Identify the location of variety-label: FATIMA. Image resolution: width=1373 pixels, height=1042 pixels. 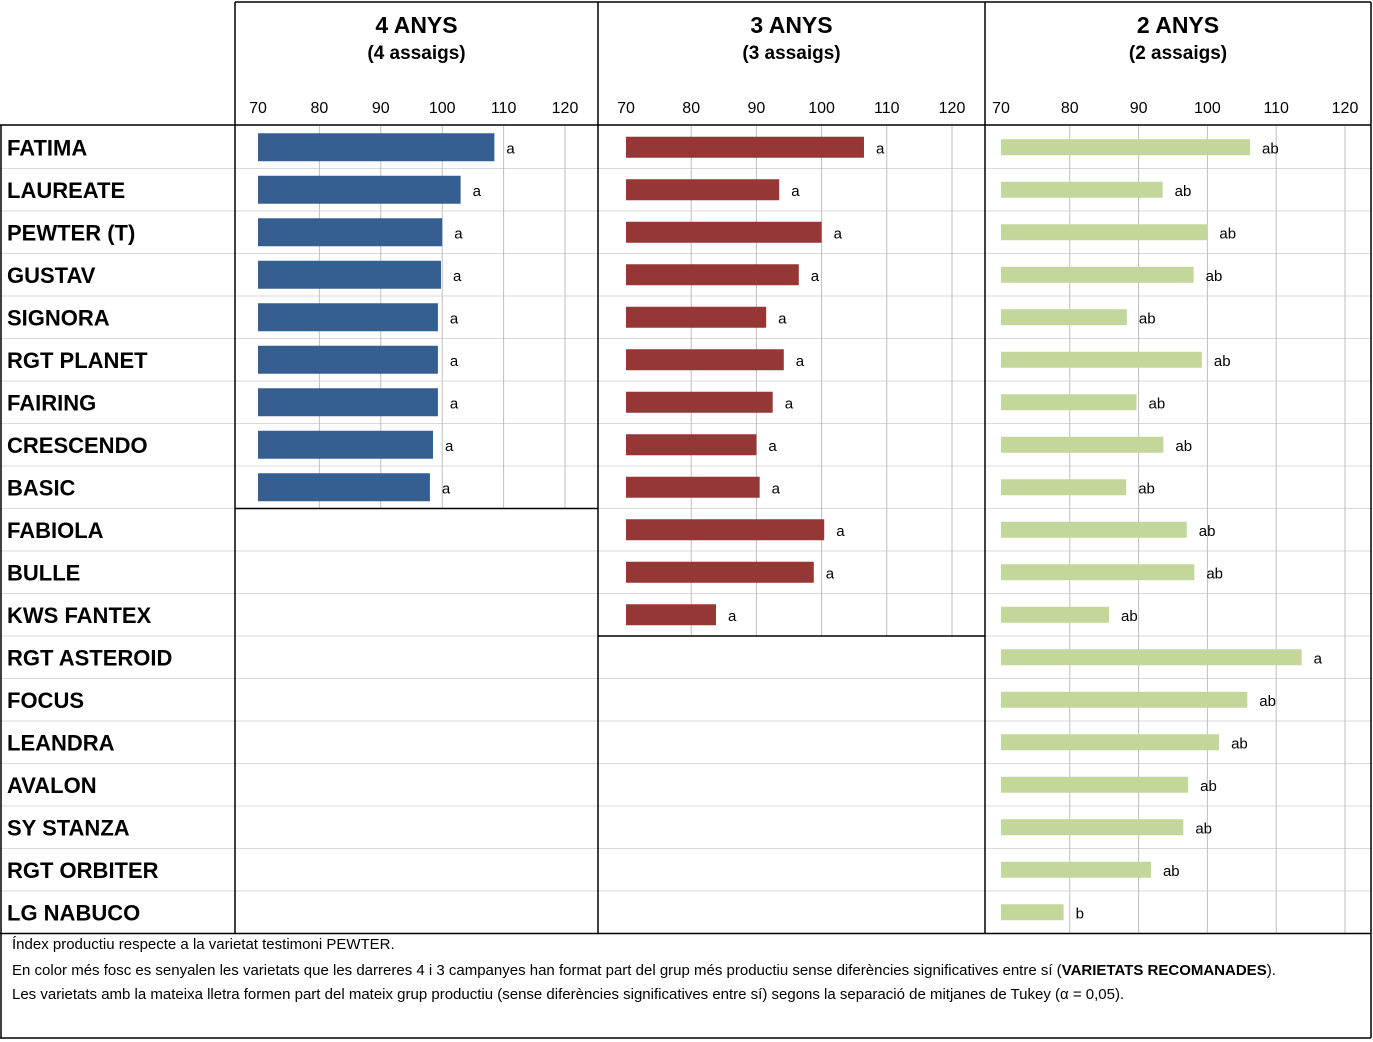
(47, 147).